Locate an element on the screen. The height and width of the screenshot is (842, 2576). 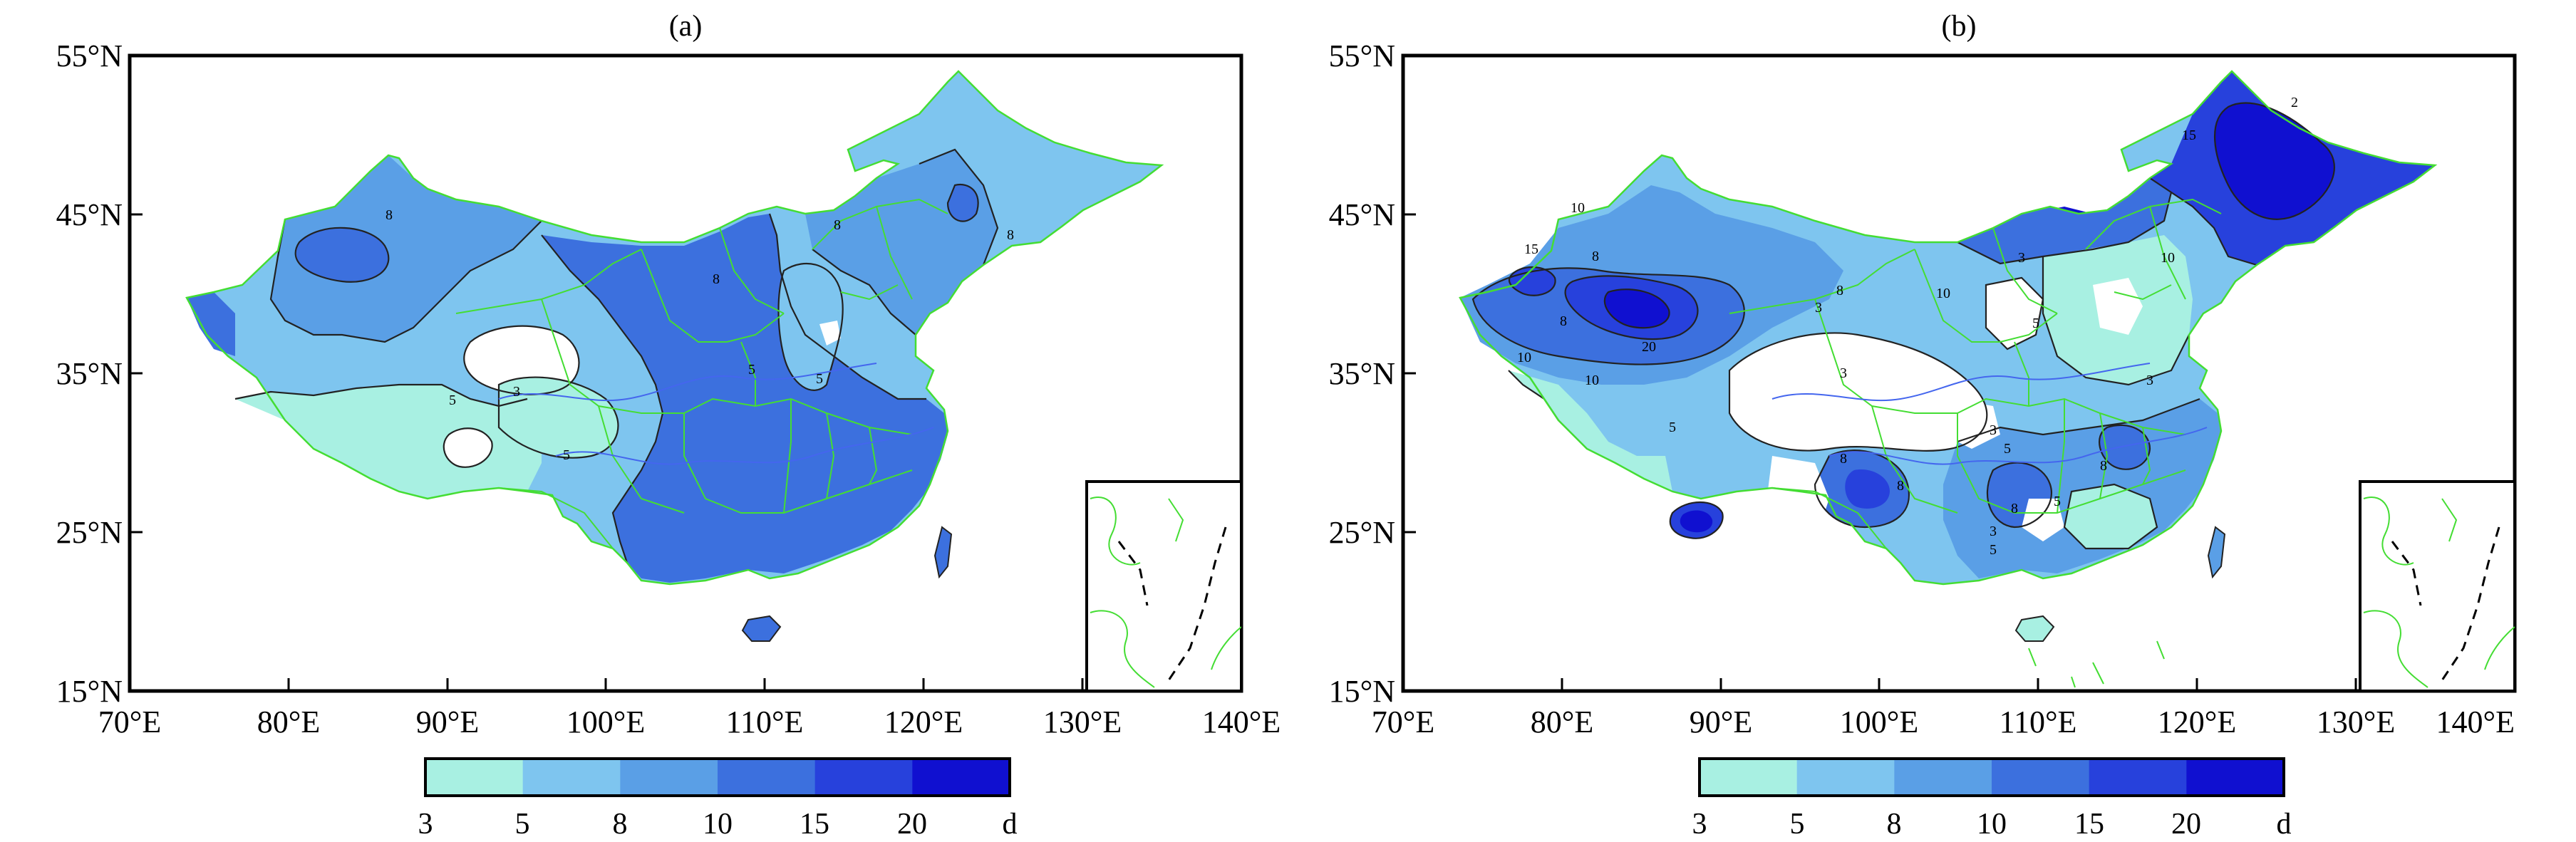
lon-tick-label: 70°E is located at coordinates (129, 722).